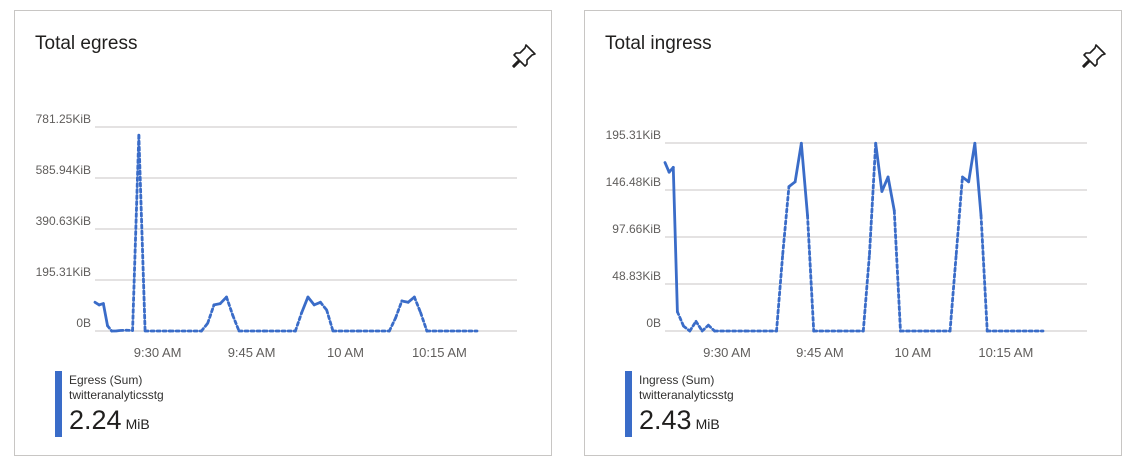  What do you see at coordinates (63, 170) in the screenshot?
I see `y-tick-label: 585.94KiB` at bounding box center [63, 170].